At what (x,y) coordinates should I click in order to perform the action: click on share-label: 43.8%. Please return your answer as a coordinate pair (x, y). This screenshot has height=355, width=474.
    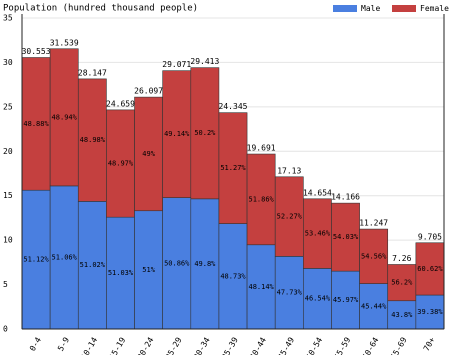
    Looking at the image, I should click on (402, 315).